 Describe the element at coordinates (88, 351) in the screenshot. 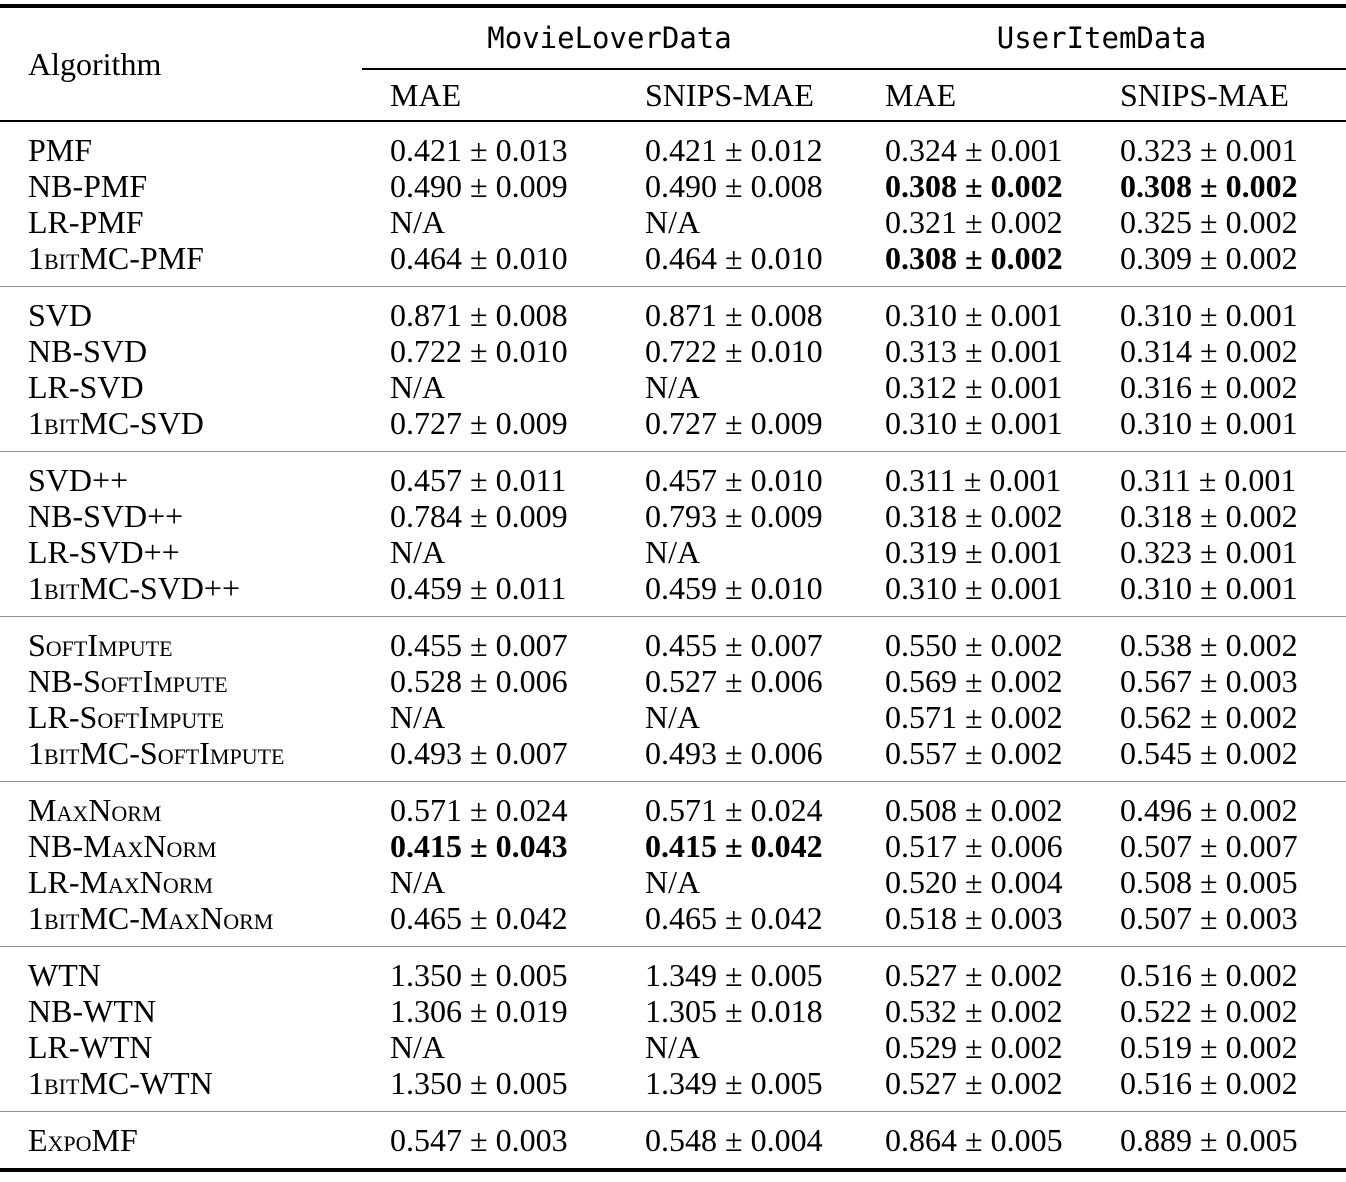

I see `algorithm-name: NB-SVD` at that location.